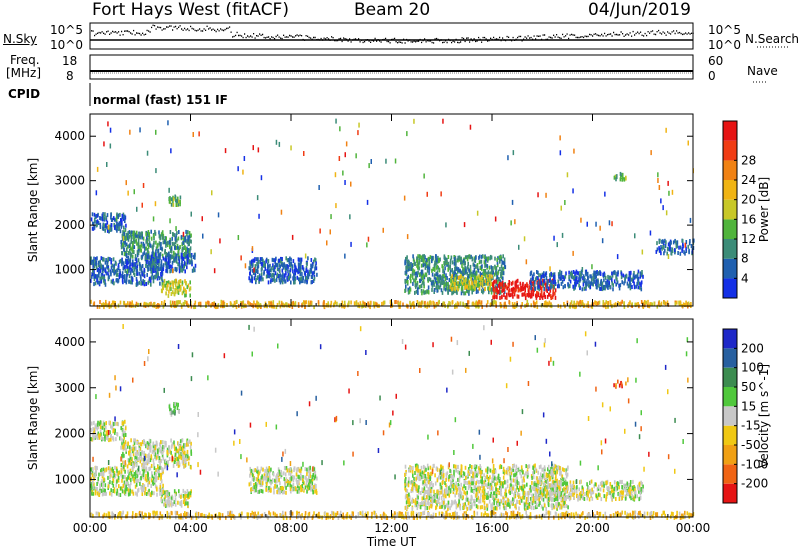 The image size is (800, 554). I want to click on noise-panel: 10^510^010^510^0, so click(420, 37).